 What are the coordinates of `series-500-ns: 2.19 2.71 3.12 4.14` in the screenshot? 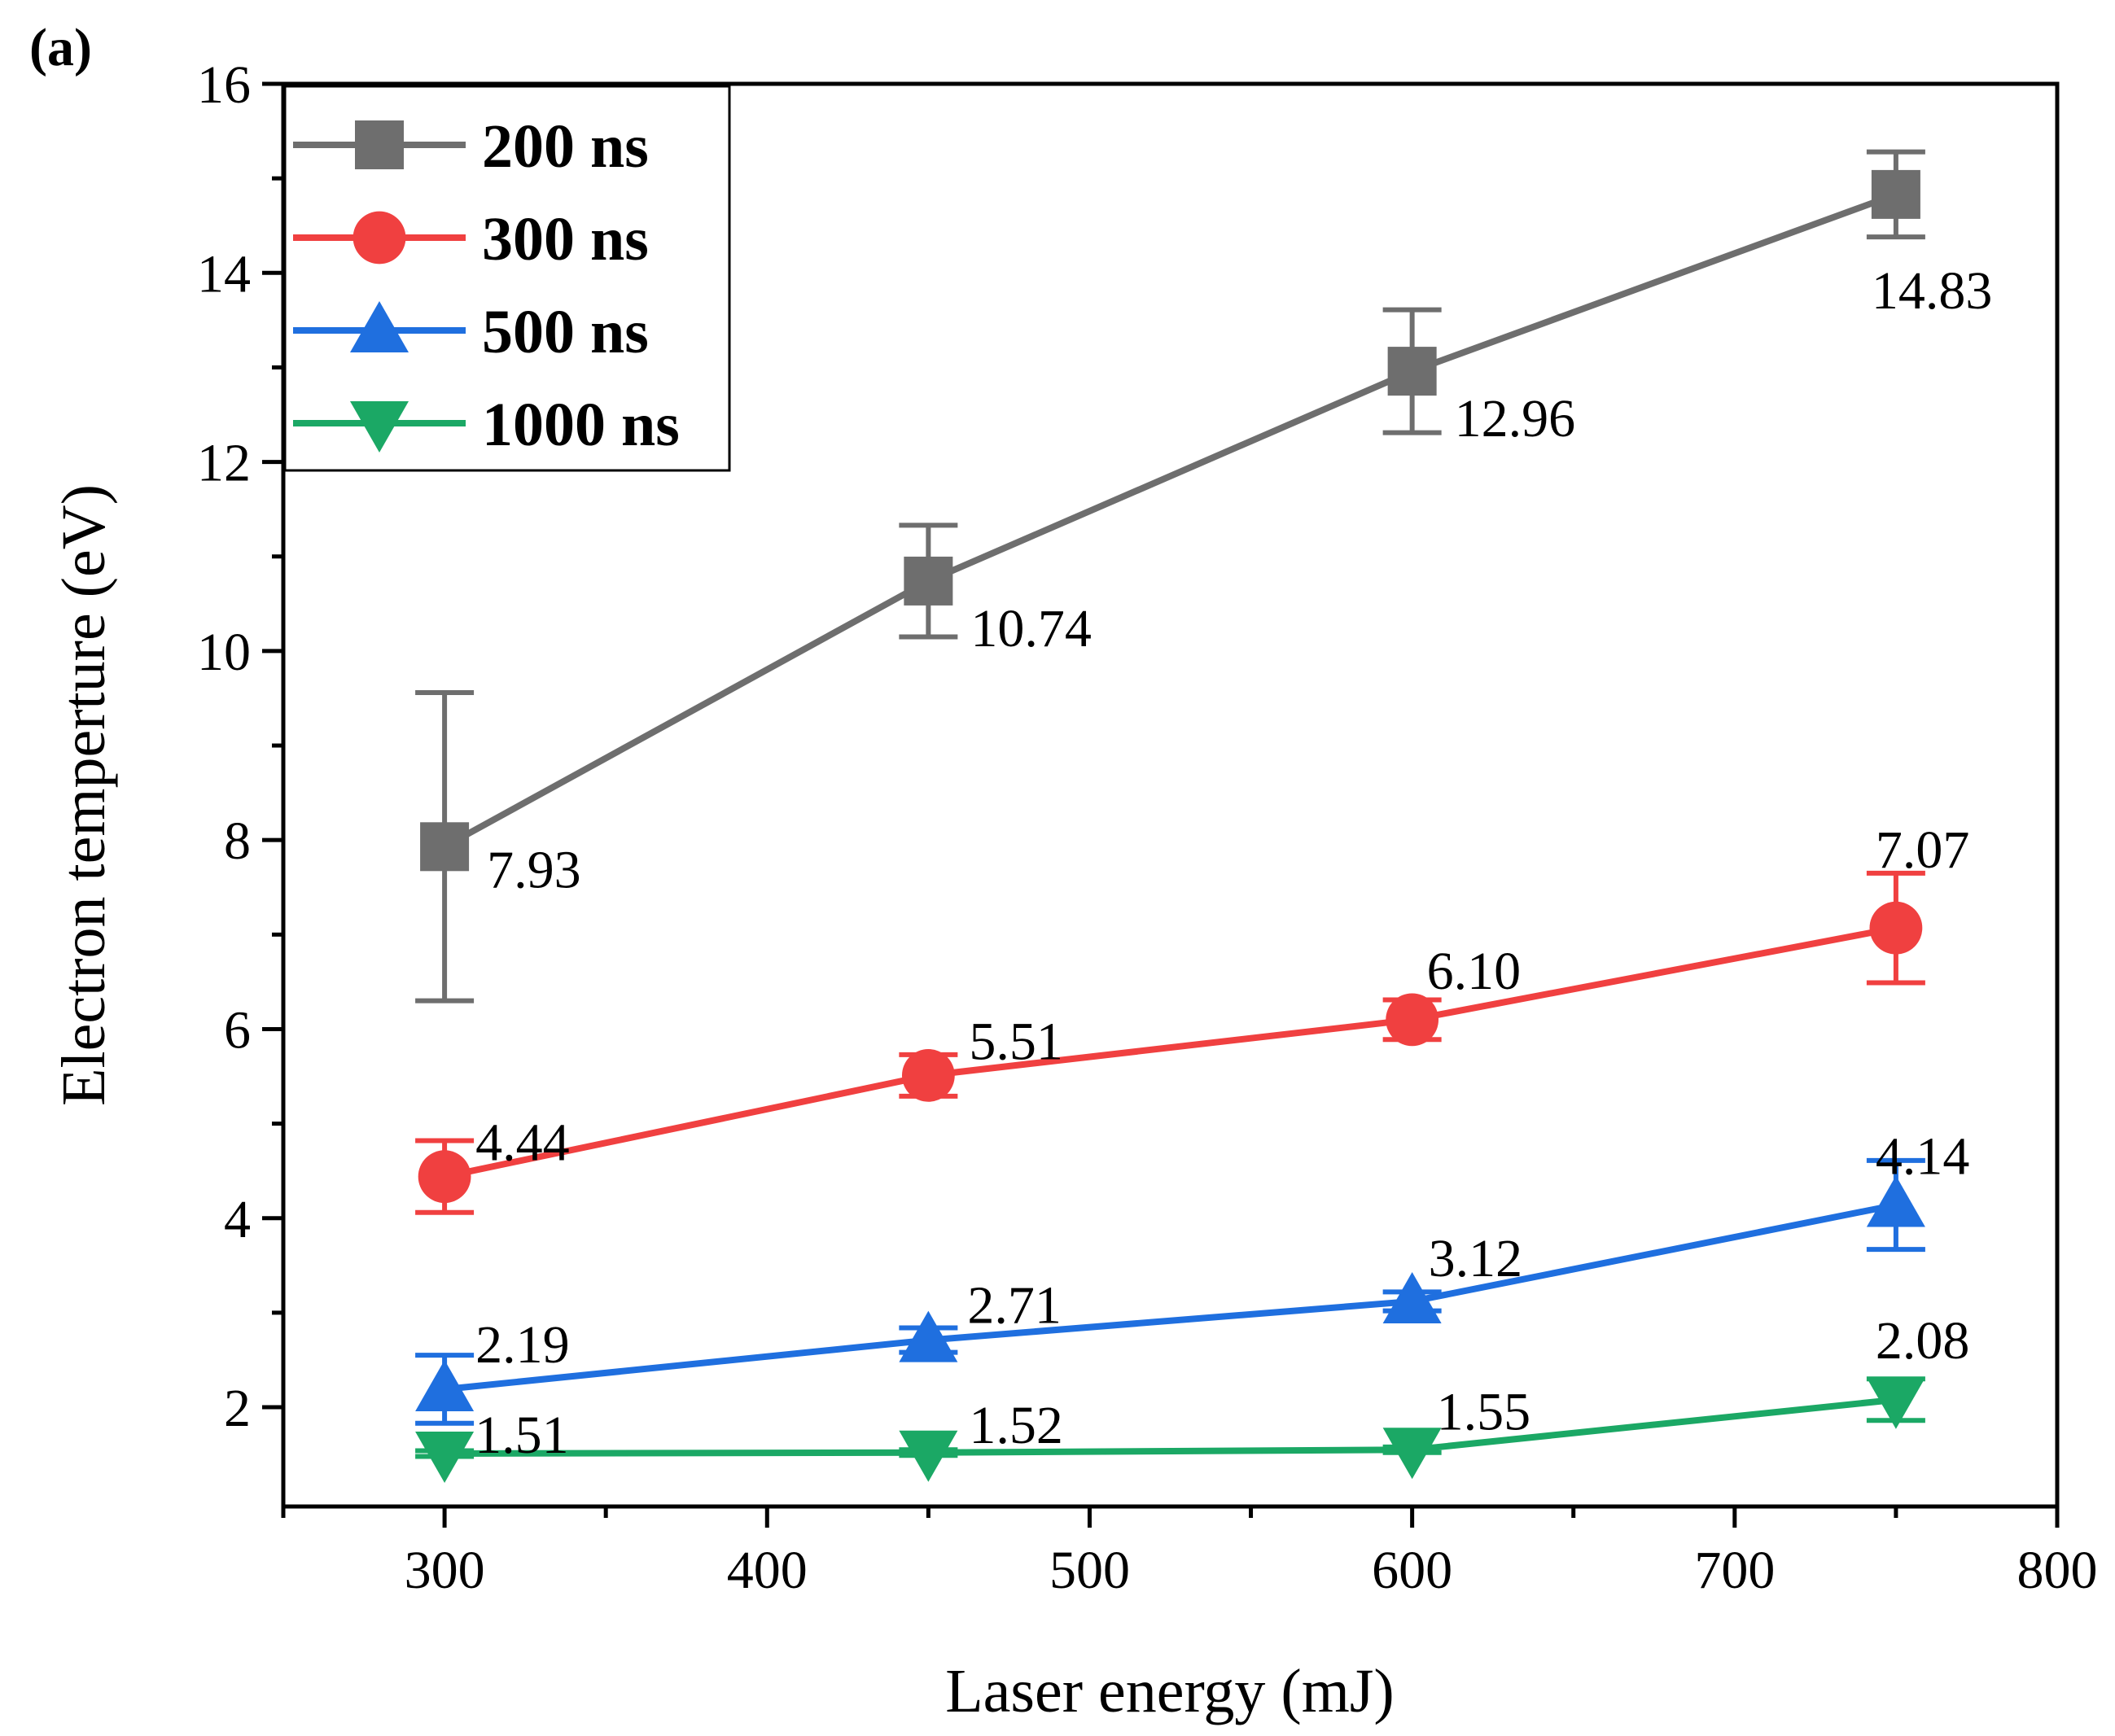 It's located at (1192, 1276).